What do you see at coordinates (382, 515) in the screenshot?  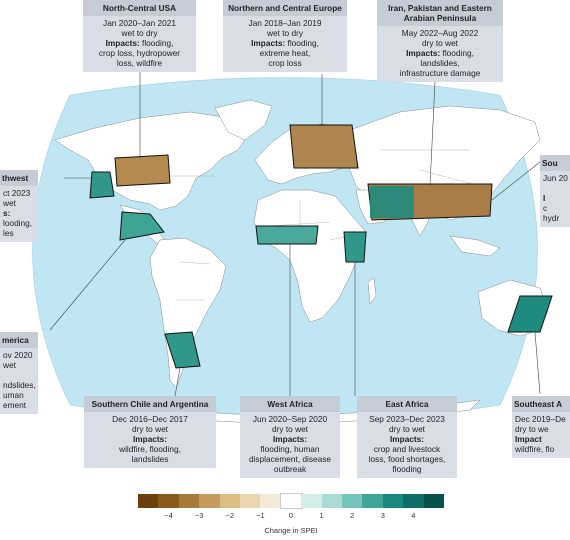 I see `legend-tick-label: 3` at bounding box center [382, 515].